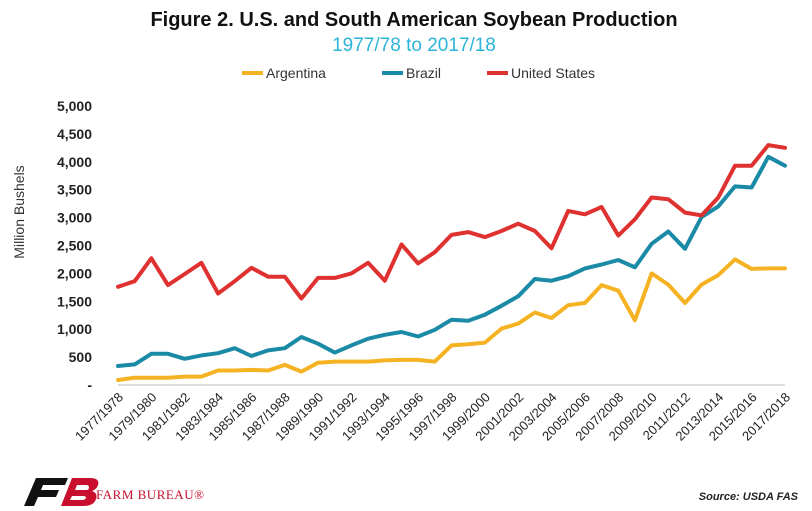 The width and height of the screenshot is (812, 511). What do you see at coordinates (74, 329) in the screenshot?
I see `y-tick-label: 1,000` at bounding box center [74, 329].